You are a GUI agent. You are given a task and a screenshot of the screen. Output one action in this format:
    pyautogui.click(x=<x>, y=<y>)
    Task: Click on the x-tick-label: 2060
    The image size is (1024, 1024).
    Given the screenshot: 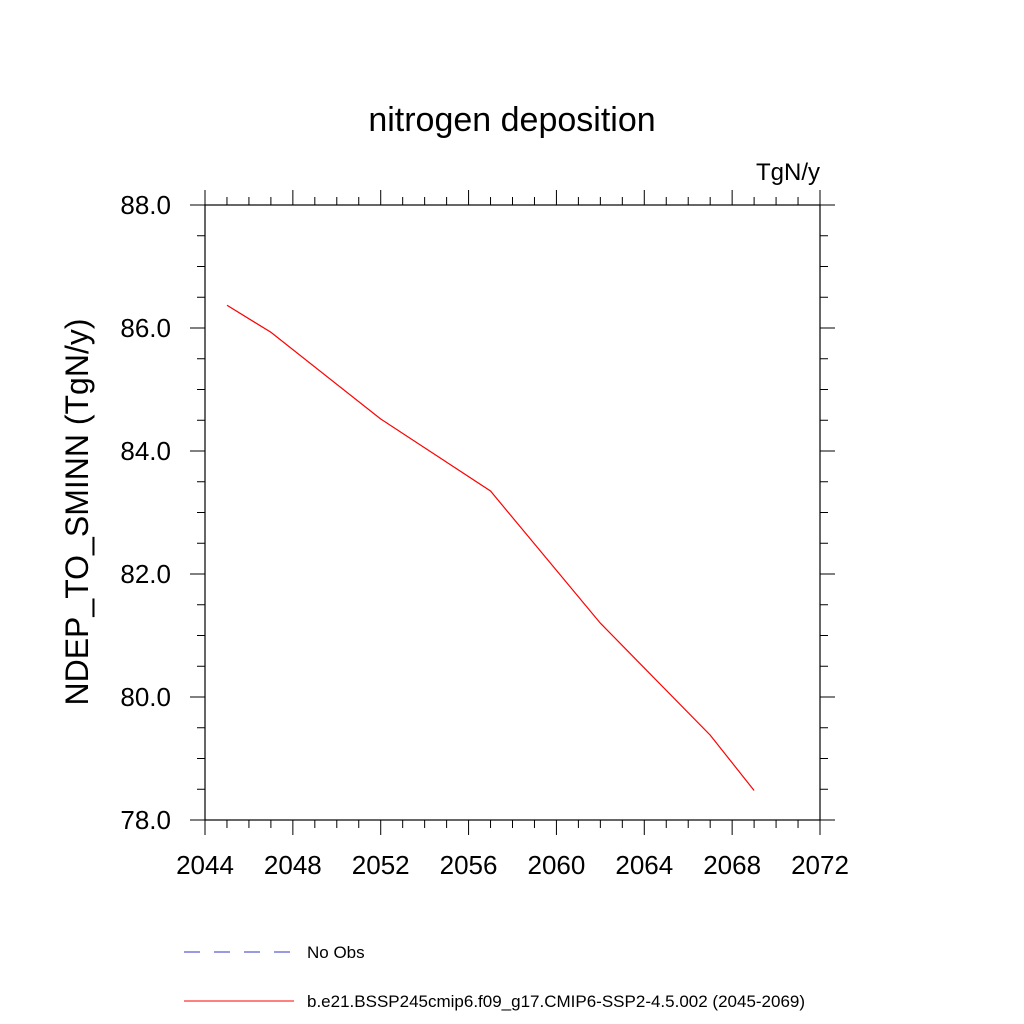 What is the action you would take?
    pyautogui.click(x=557, y=865)
    